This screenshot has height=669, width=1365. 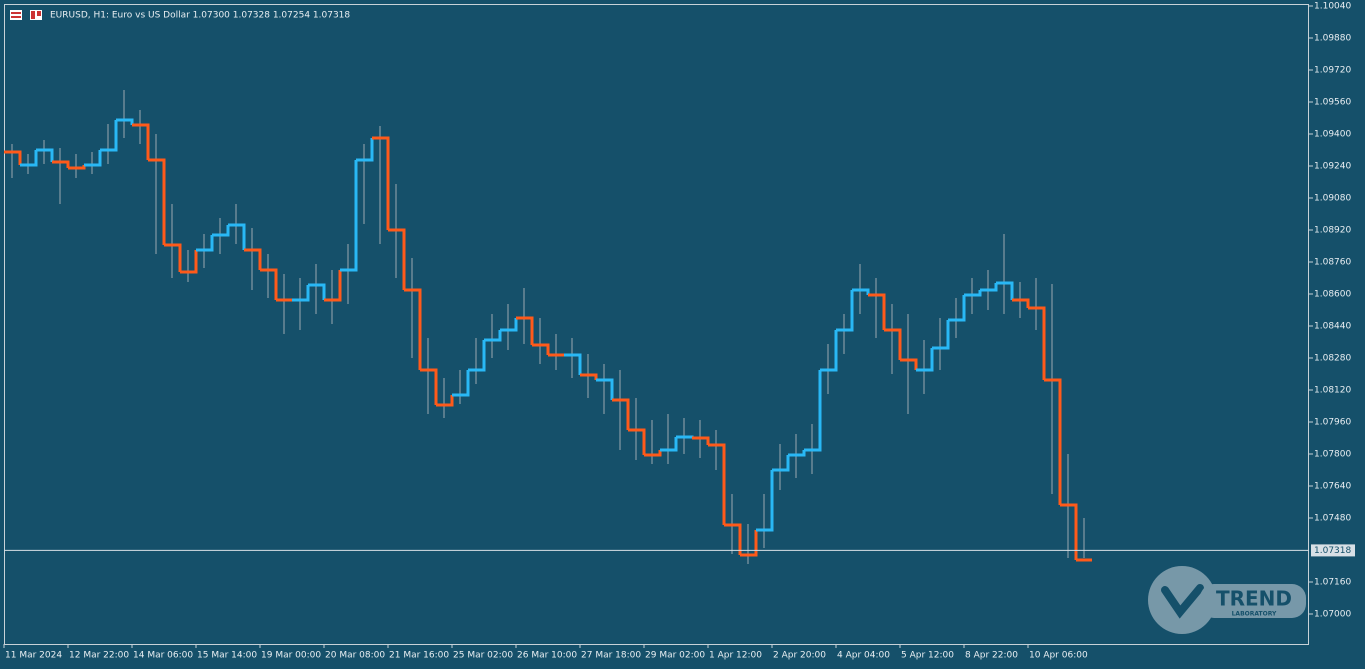 What do you see at coordinates (1332, 359) in the screenshot?
I see `y-tick-label: 1.08280` at bounding box center [1332, 359].